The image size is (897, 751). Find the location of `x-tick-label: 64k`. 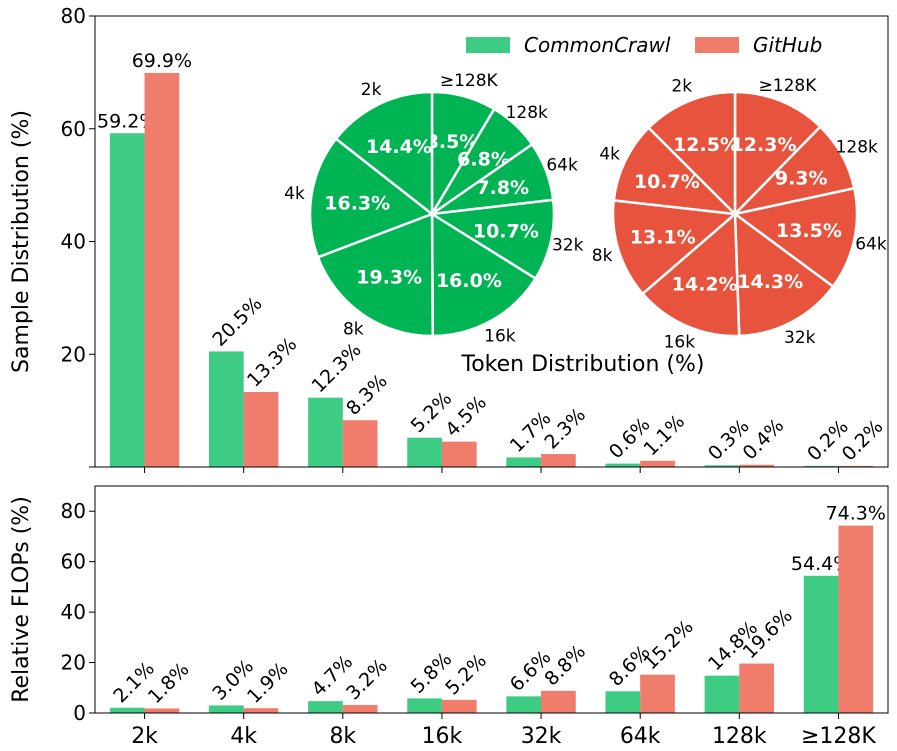

x-tick-label: 64k is located at coordinates (640, 736).